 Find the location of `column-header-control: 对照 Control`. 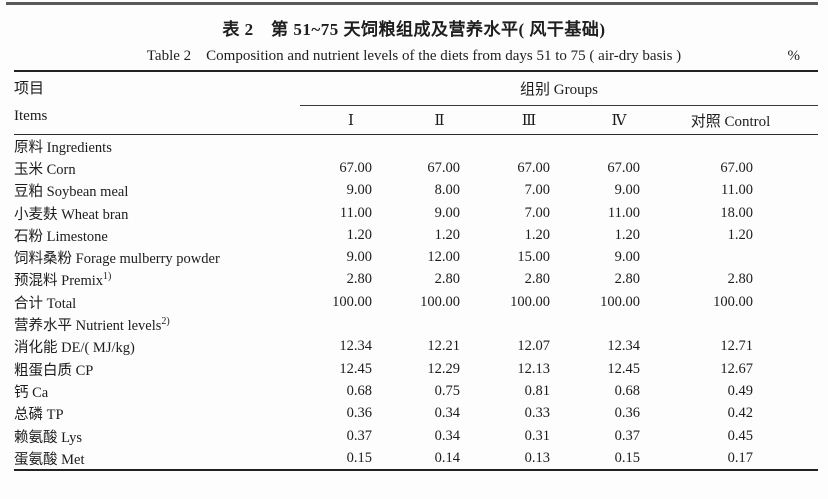

column-header-control: 对照 Control is located at coordinates (738, 120).